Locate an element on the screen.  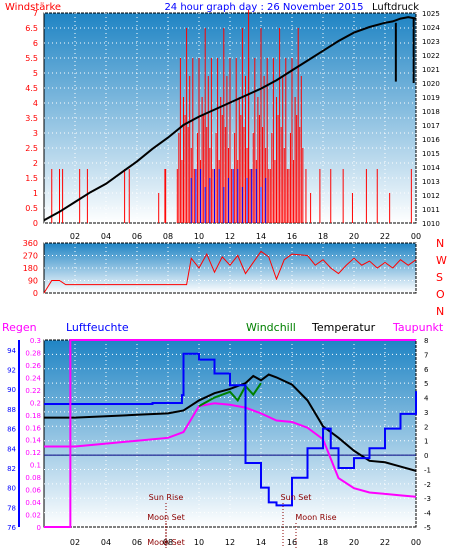
y-right-tick-label: 1020 is located at coordinates (431, 84).